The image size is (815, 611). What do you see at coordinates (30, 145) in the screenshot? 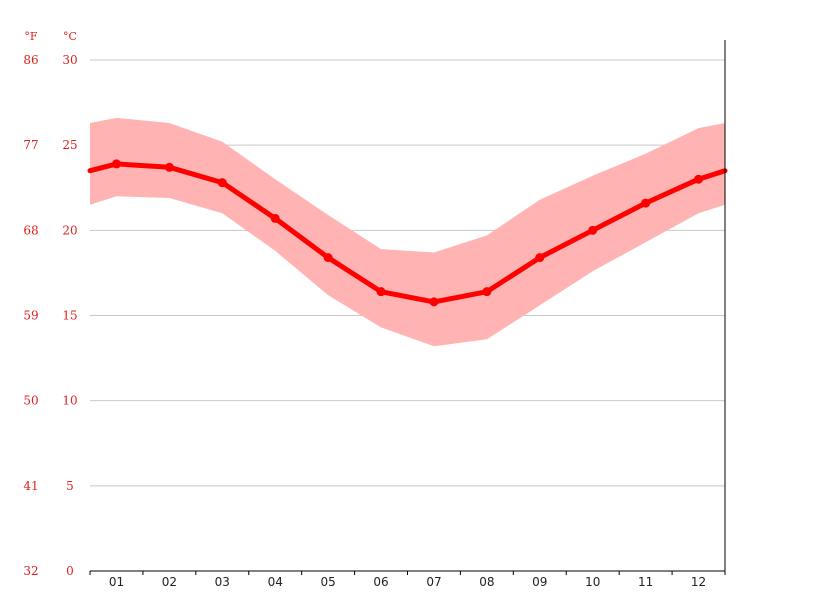
I see `y-tick-label-f: 77` at bounding box center [30, 145].